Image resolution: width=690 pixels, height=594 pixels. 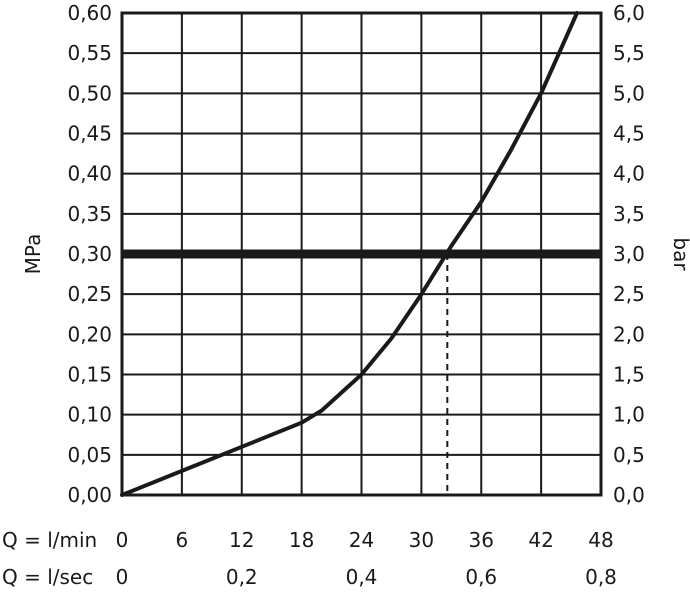 I want to click on y-tick-label-right: 6,0, so click(x=629, y=13).